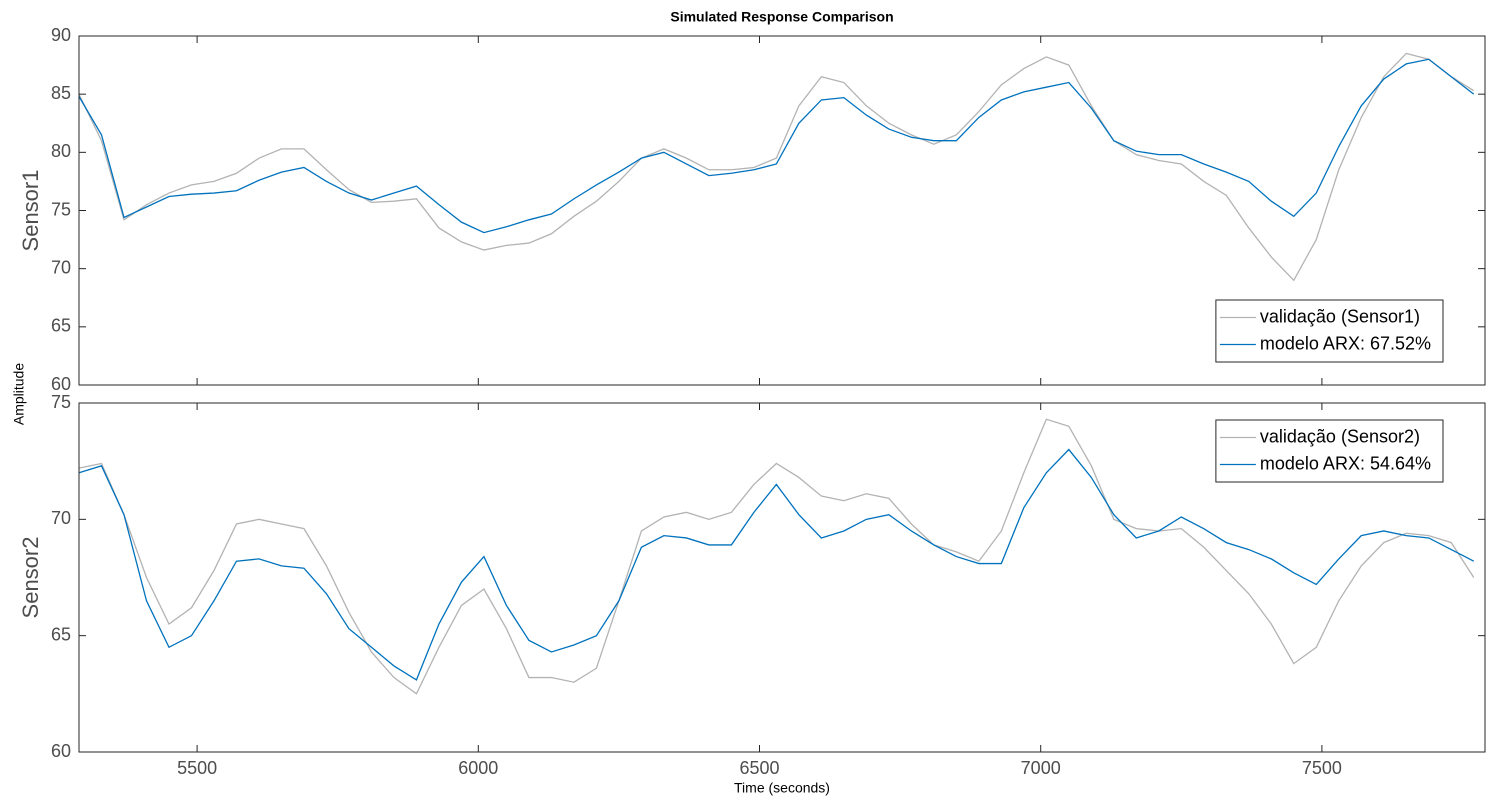 The height and width of the screenshot is (811, 1508). I want to click on legend-label: validação (Sensor2), so click(1340, 436).